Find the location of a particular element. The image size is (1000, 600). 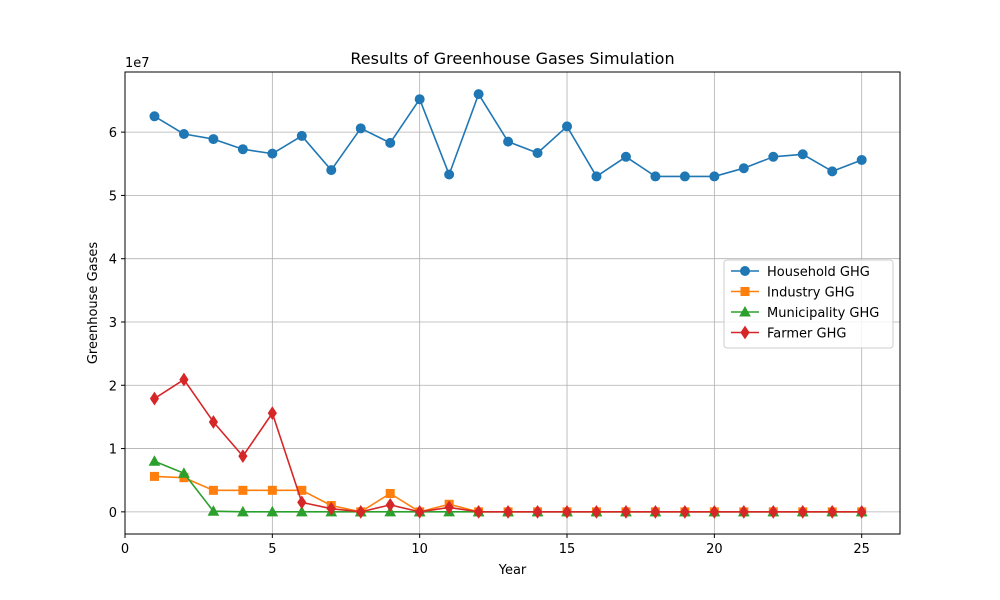

y-axis-label: Greenhouse Gases is located at coordinates (93, 303).